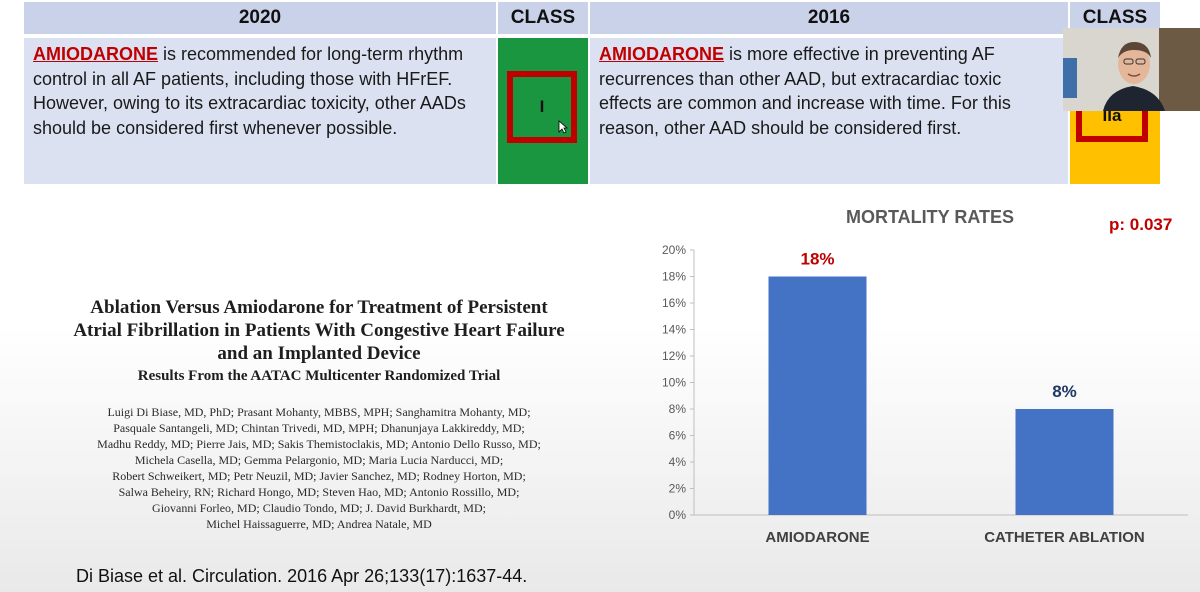 The height and width of the screenshot is (592, 1200). I want to click on y-tick-label: 14%, so click(674, 330).